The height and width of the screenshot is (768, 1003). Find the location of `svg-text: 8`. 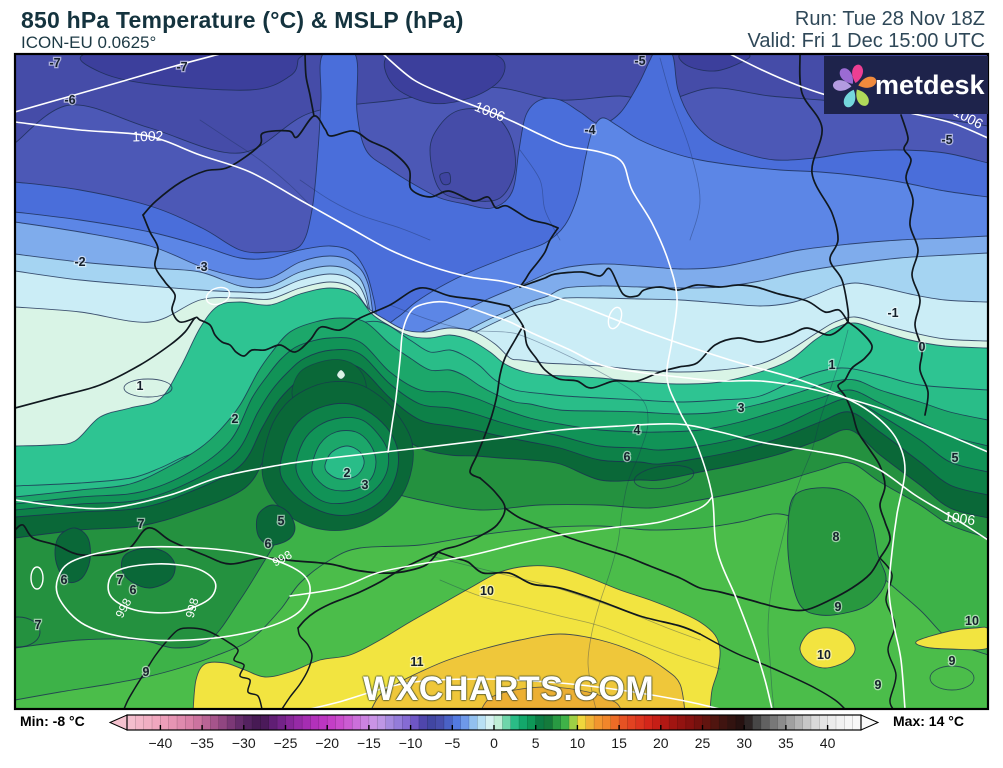

svg-text: 8 is located at coordinates (836, 537).